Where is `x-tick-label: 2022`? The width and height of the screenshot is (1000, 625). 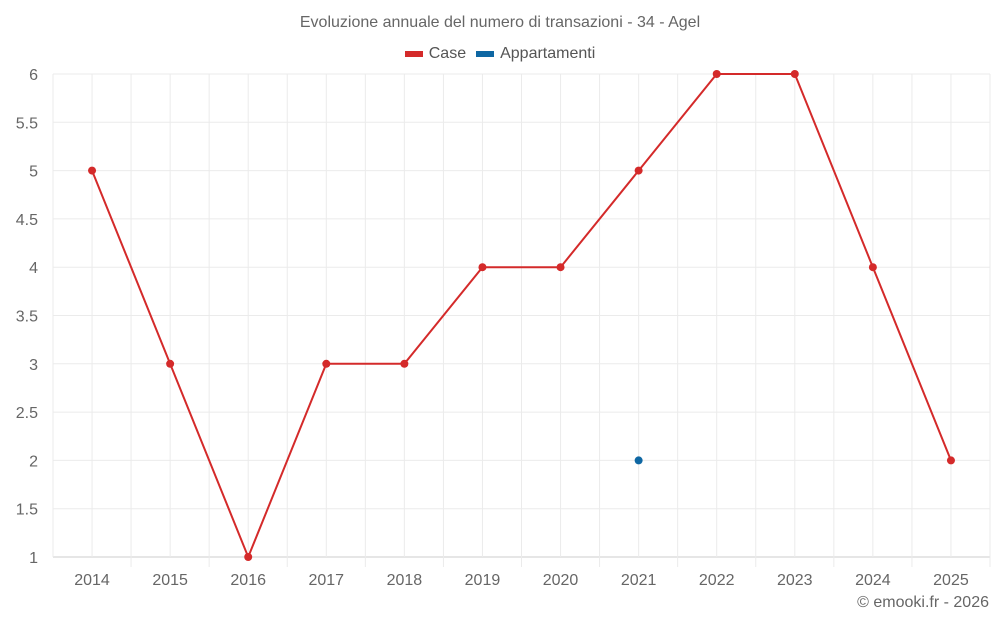 x-tick-label: 2022 is located at coordinates (717, 580).